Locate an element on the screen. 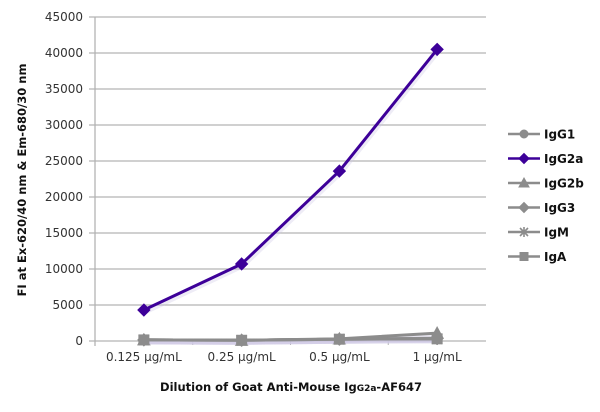 The width and height of the screenshot is (600, 412). x-tick-label: 0.25 µg/mL is located at coordinates (242, 357).